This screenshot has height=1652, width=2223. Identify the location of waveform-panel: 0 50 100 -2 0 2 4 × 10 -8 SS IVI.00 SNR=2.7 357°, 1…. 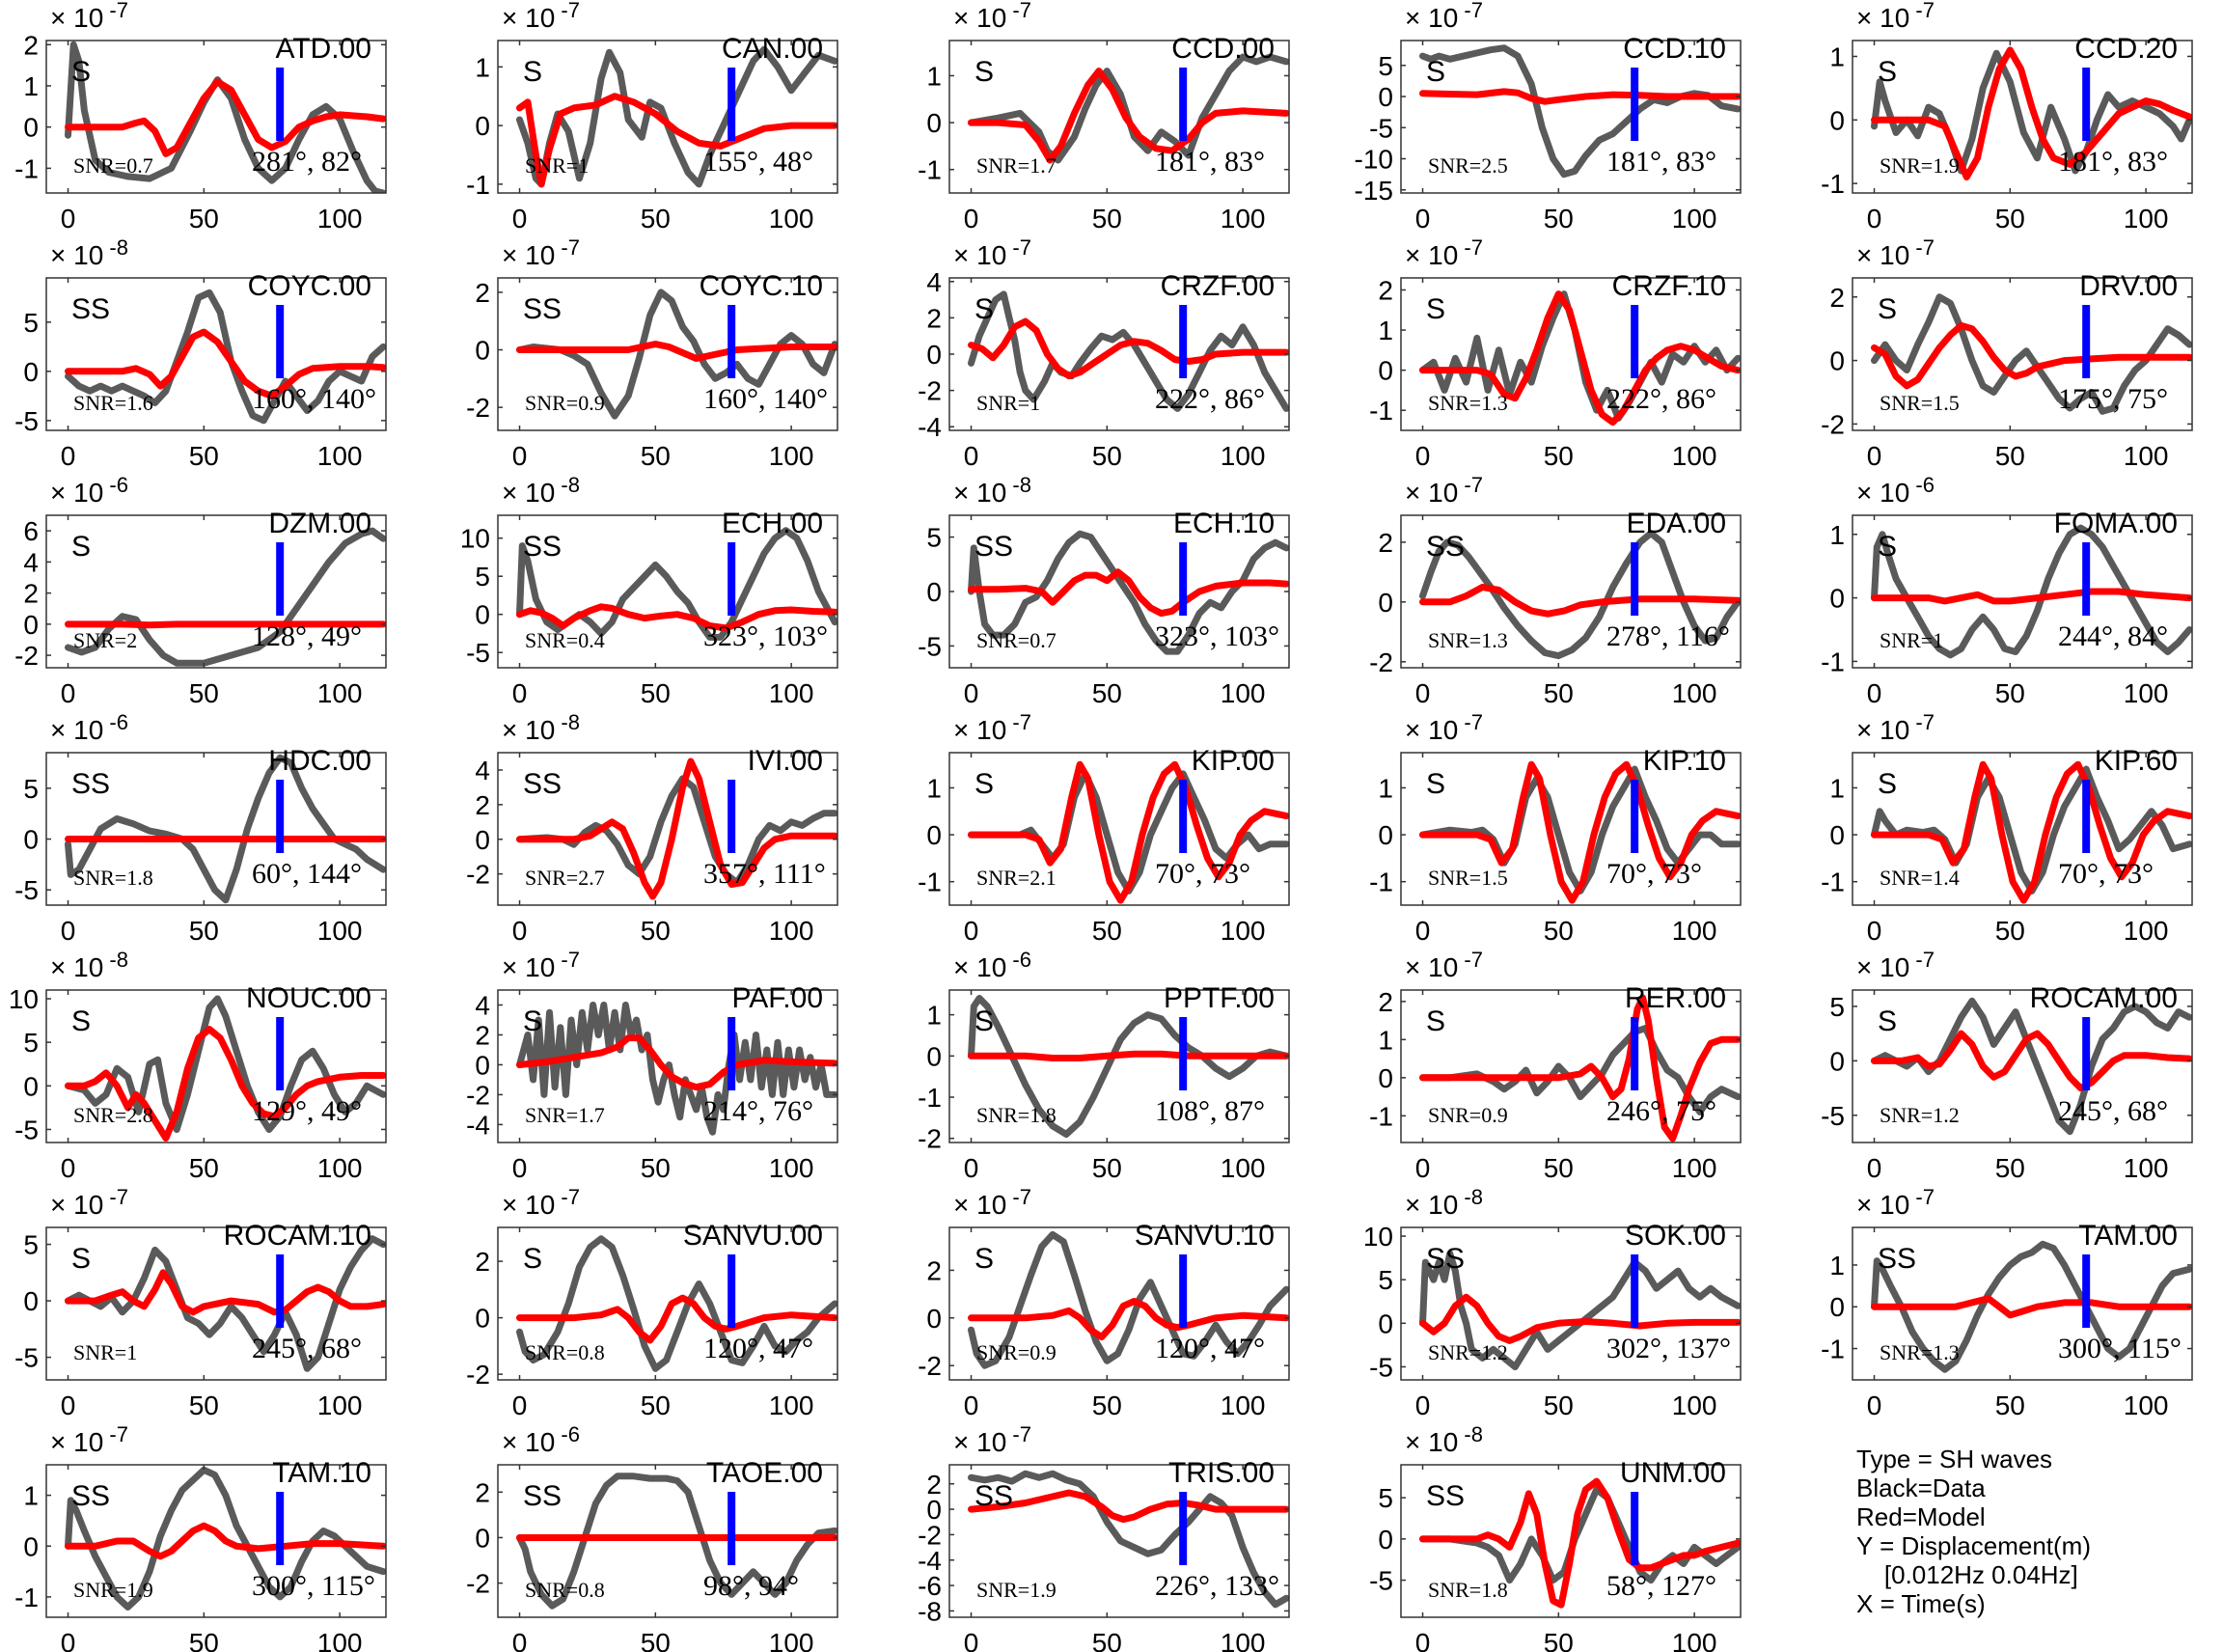
(652, 828).